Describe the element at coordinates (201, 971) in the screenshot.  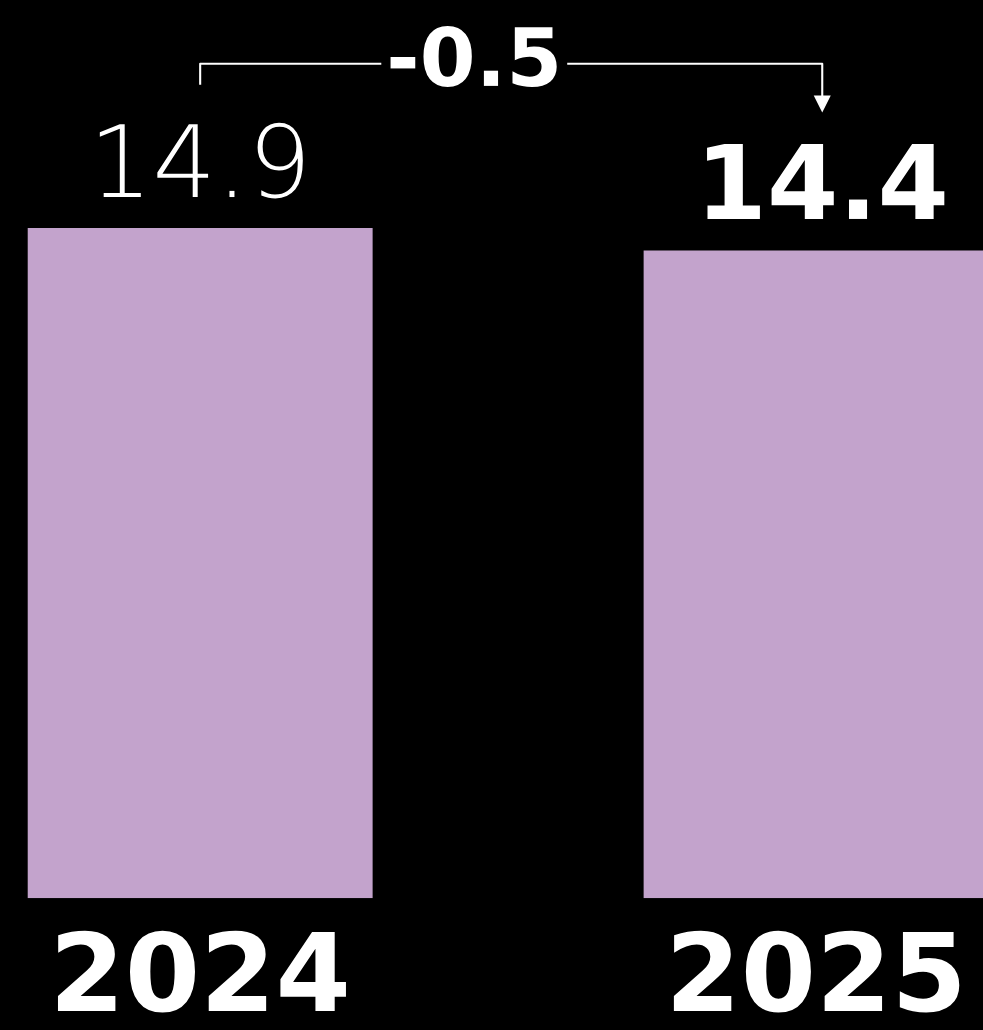
I see `x-tick-label: 2024` at that location.